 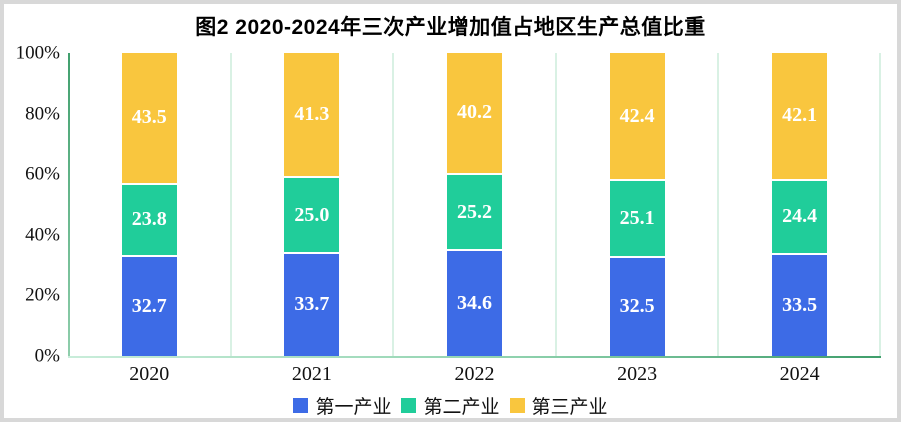 I want to click on y-tick-label: 40%, so click(x=42, y=235).